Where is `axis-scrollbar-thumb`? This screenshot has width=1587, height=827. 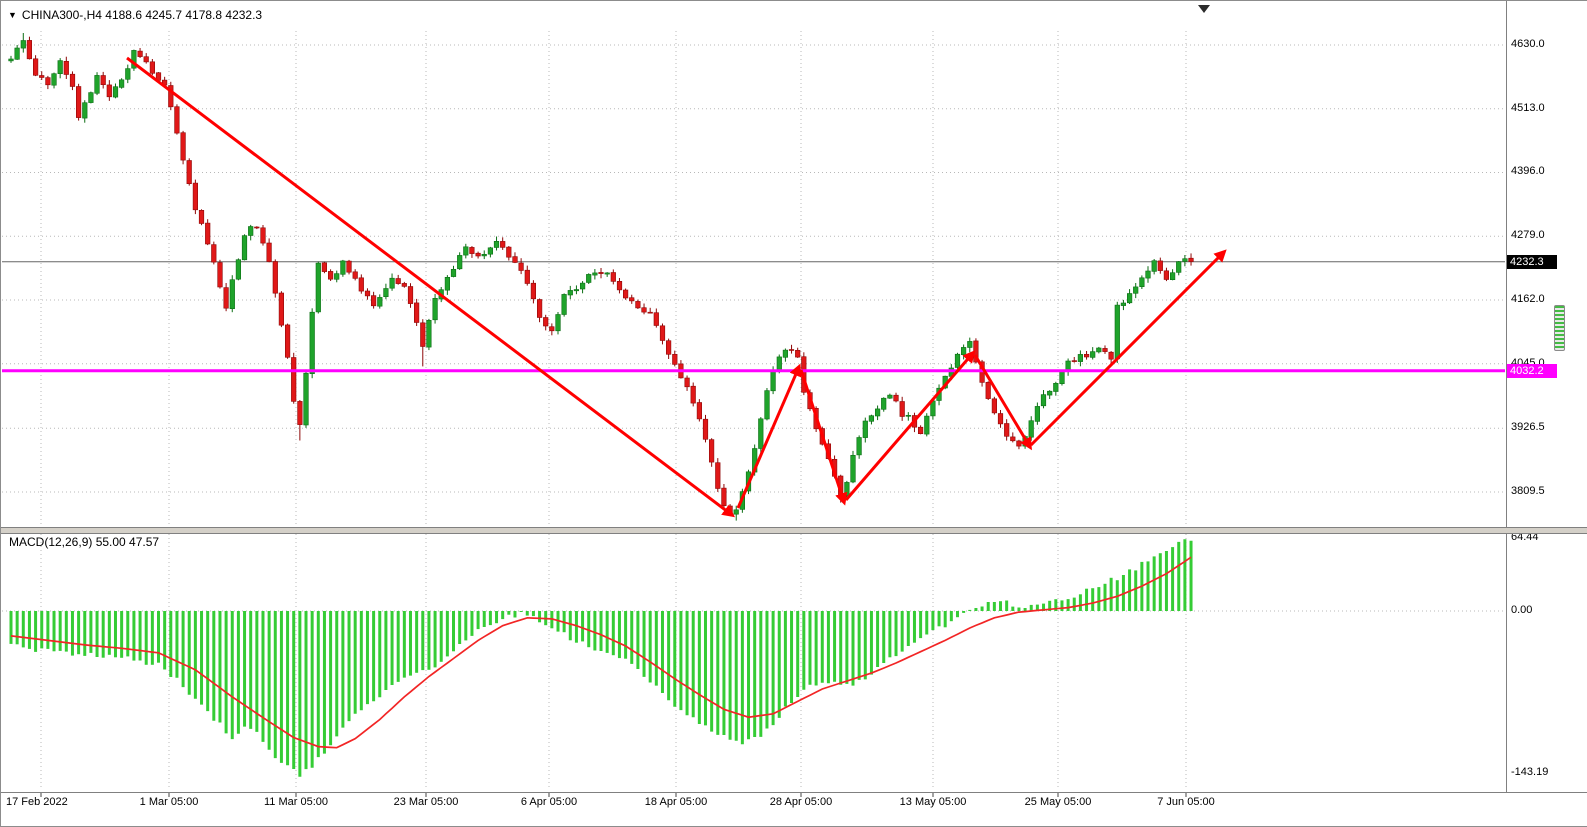 axis-scrollbar-thumb is located at coordinates (1559, 328).